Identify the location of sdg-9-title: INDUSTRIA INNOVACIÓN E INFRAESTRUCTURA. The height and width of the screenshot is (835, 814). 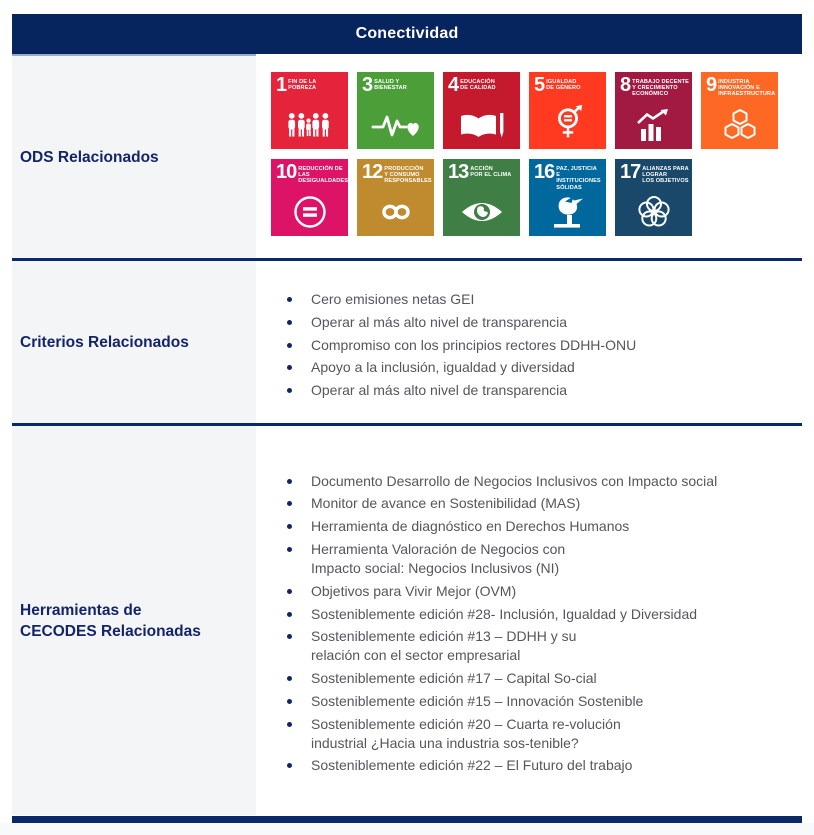
(747, 88).